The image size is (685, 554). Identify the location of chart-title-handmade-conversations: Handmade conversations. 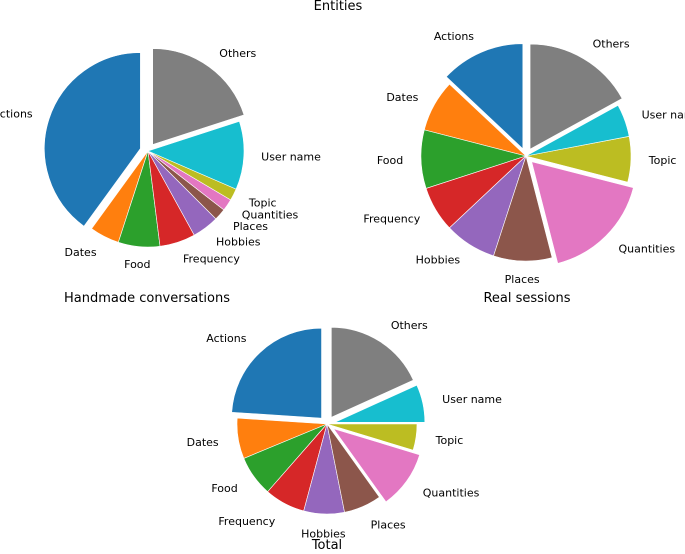
(147, 298).